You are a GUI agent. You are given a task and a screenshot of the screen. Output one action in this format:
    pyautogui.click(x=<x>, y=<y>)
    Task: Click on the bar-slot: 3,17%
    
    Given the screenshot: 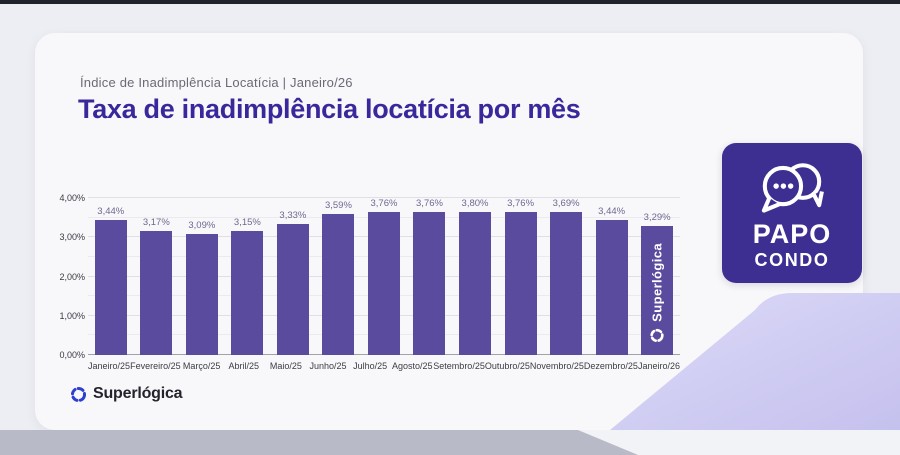 What is the action you would take?
    pyautogui.click(x=157, y=276)
    